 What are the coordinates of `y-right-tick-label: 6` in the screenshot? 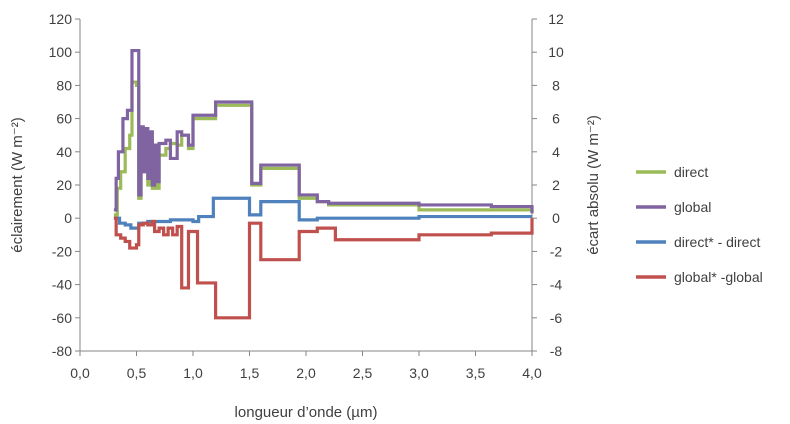 It's located at (556, 119).